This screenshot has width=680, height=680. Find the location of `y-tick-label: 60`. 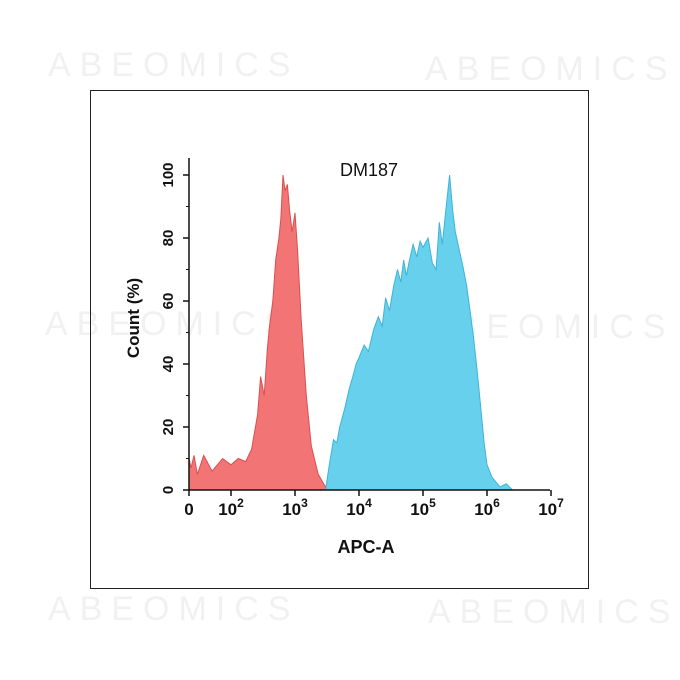

y-tick-label: 60 is located at coordinates (168, 301).